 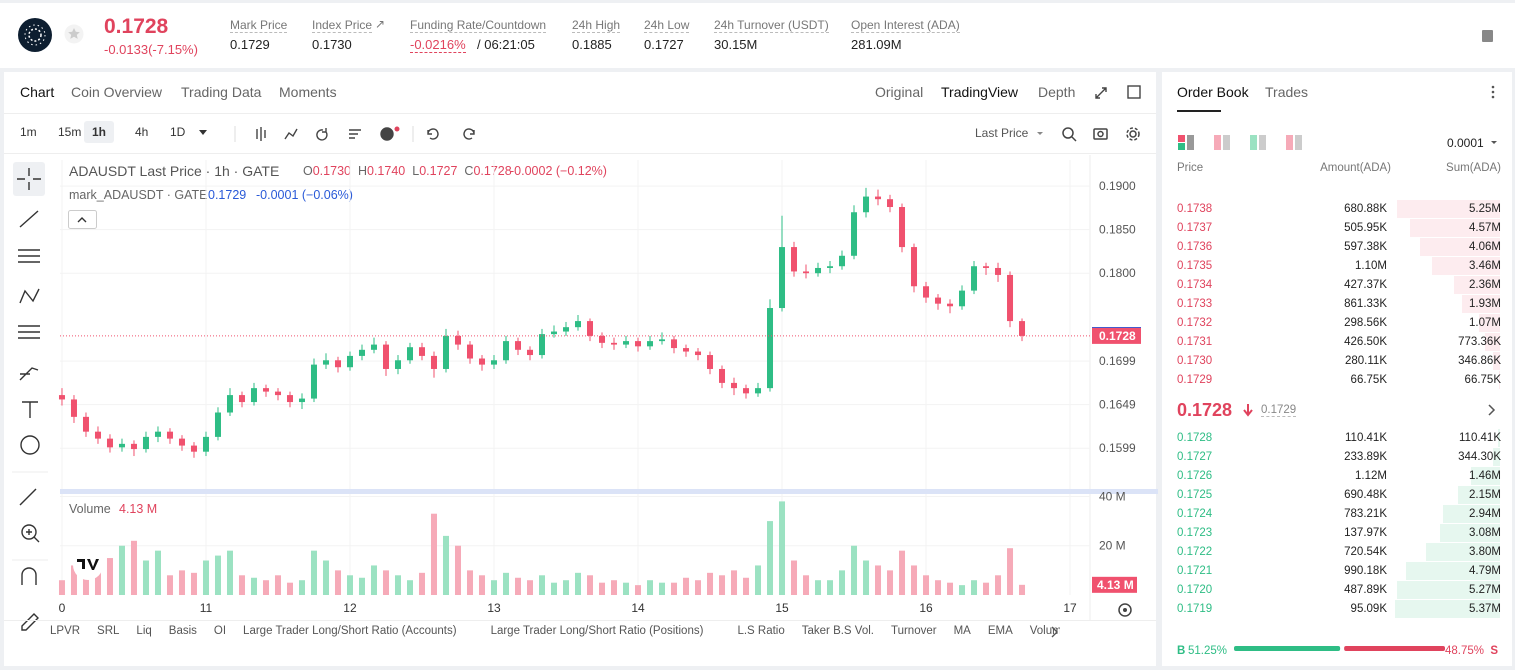 What do you see at coordinates (31, 400) in the screenshot?
I see `drawing-toolbar` at bounding box center [31, 400].